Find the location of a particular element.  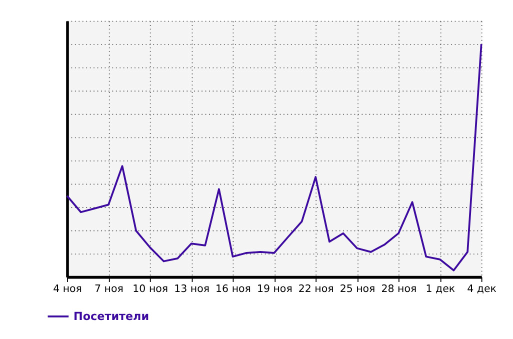

x-tick-label: 22 ноя is located at coordinates (316, 289).